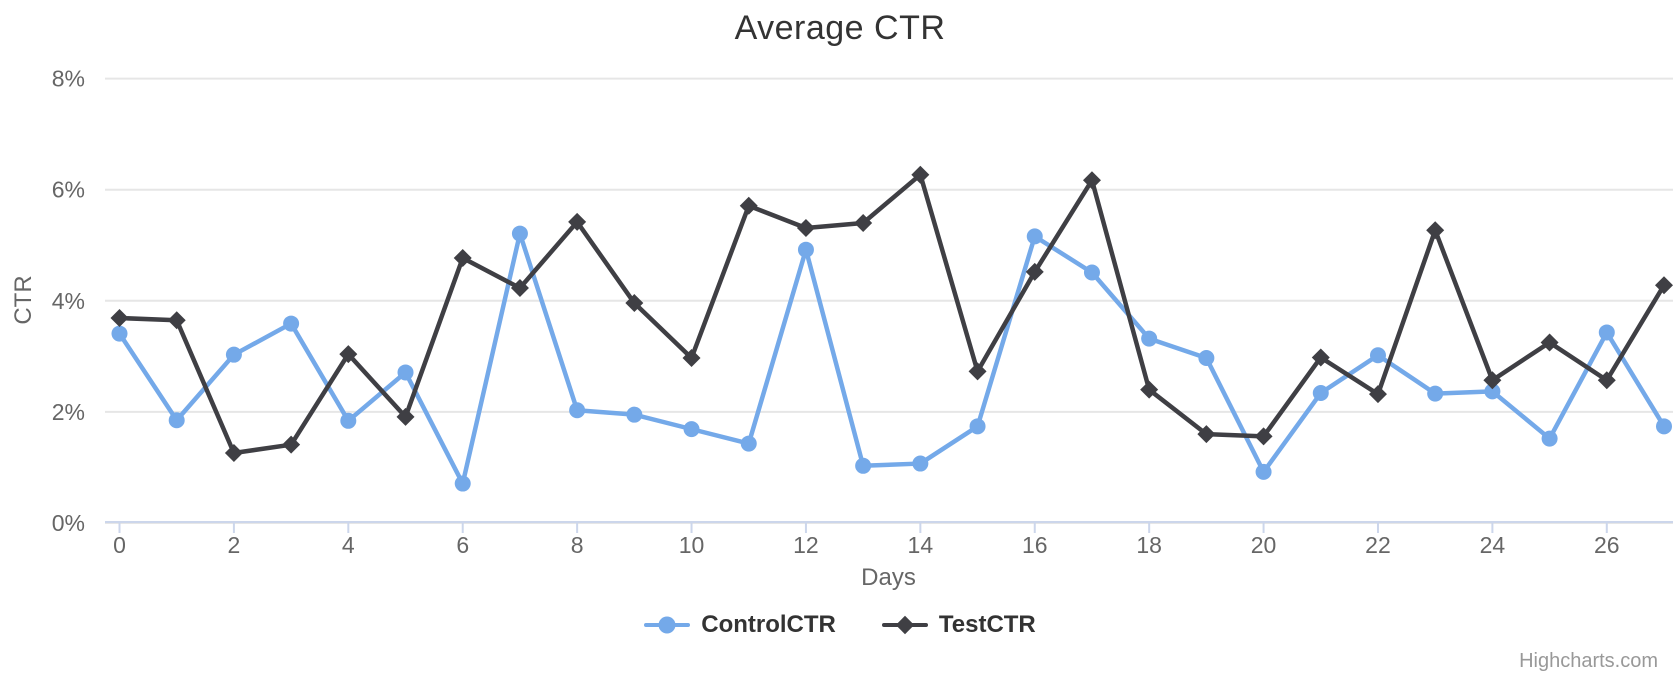 The width and height of the screenshot is (1680, 673). Describe the element at coordinates (921, 545) in the screenshot. I see `x-tick-label: 14` at that location.